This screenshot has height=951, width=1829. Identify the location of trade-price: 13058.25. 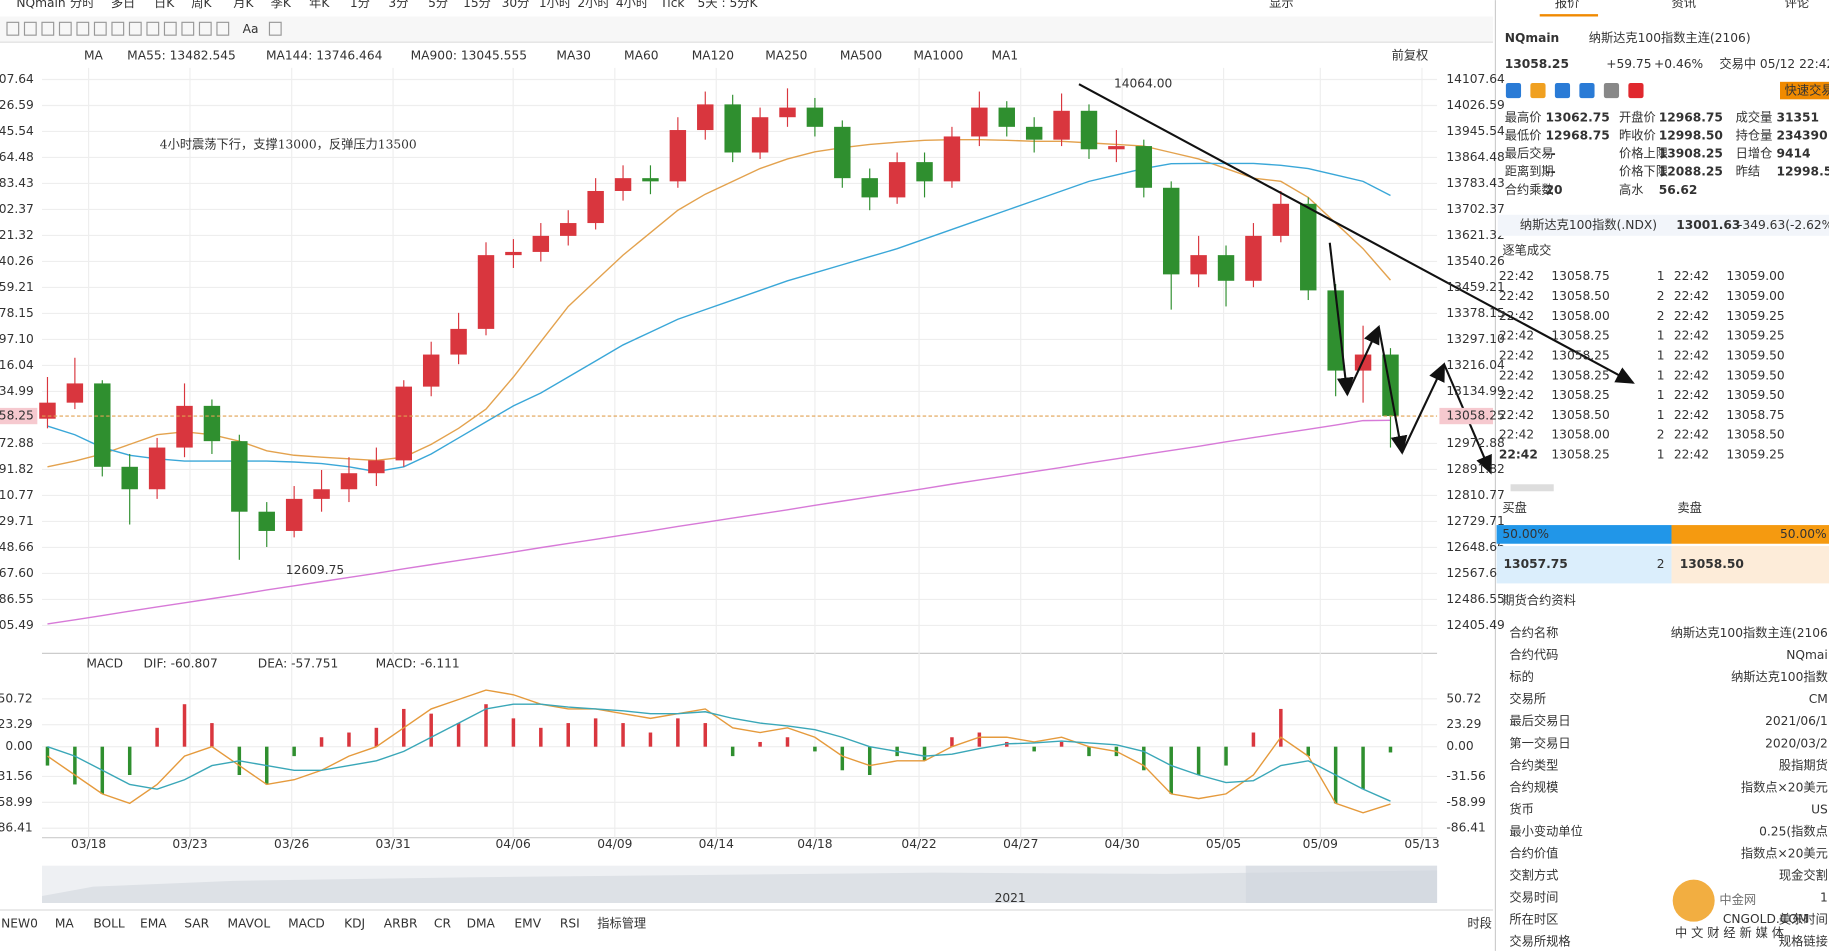
(1580, 336).